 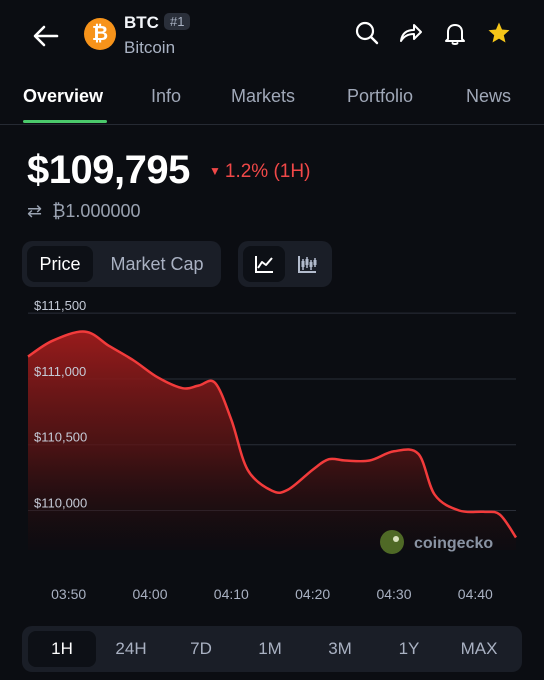 I want to click on watermark: coingecko, so click(x=436, y=542).